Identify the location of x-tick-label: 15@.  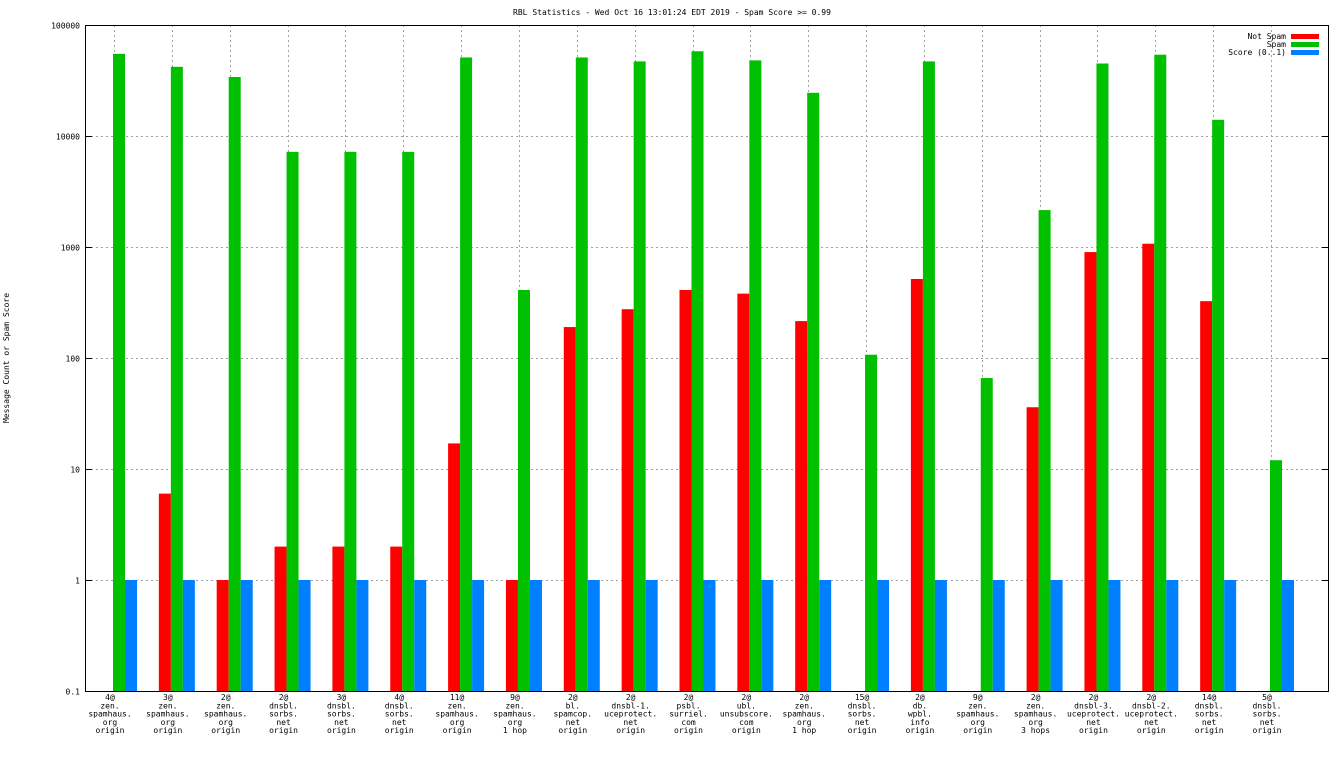
(862, 697).